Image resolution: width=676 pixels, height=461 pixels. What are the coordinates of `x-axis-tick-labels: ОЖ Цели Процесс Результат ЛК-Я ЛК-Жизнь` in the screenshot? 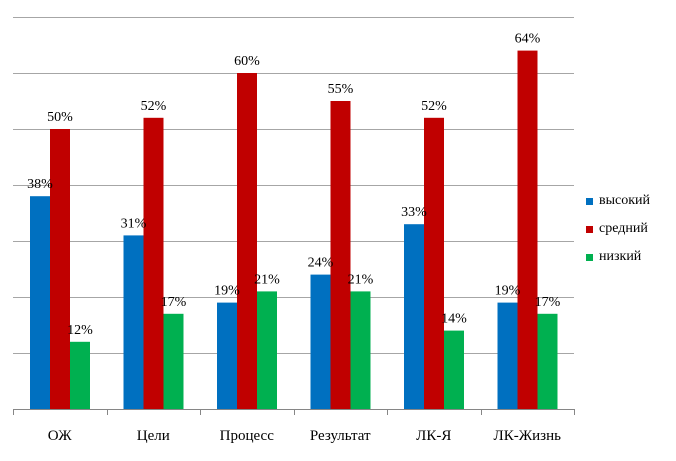 It's located at (304, 436).